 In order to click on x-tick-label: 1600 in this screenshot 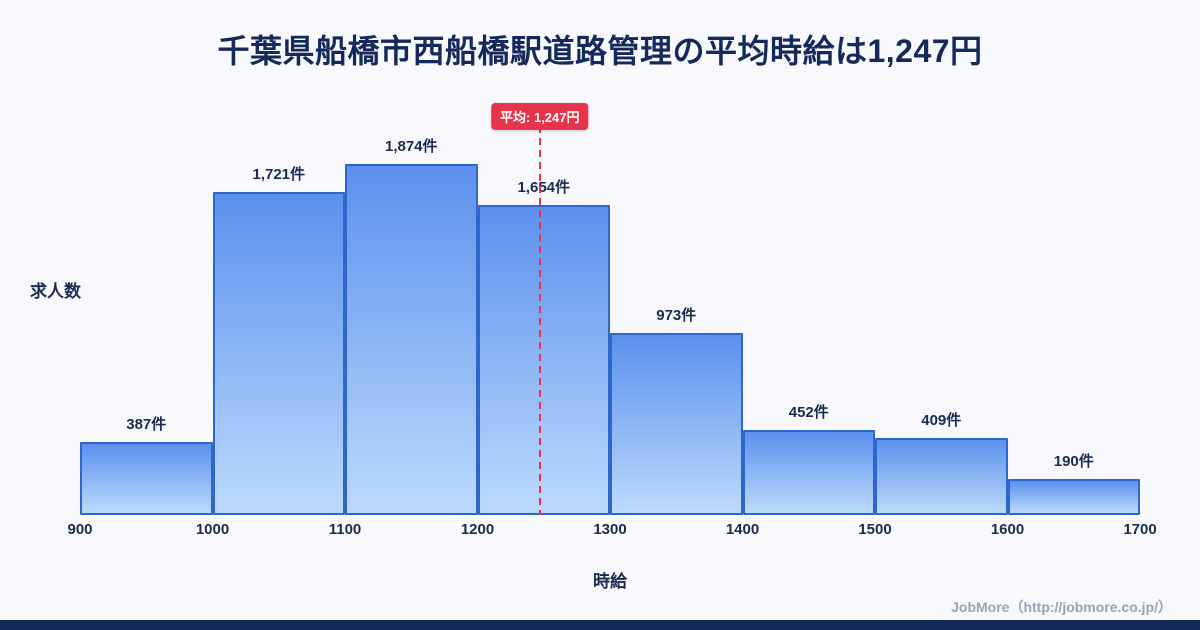, I will do `click(1007, 529)`.